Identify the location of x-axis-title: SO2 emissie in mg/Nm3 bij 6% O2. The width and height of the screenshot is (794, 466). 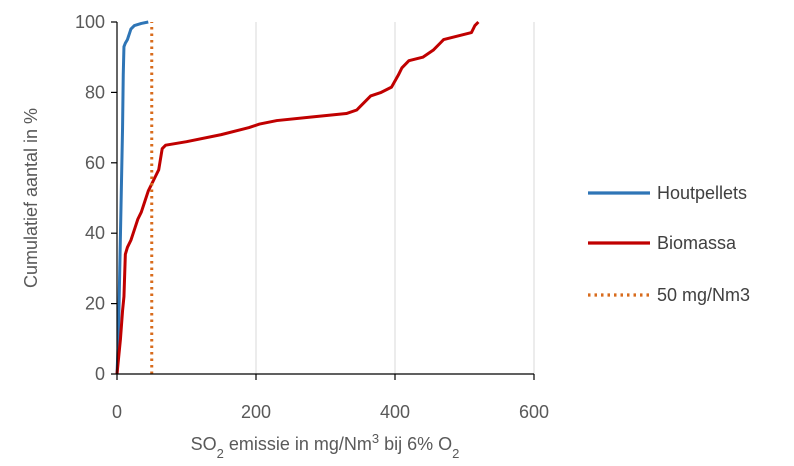
(325, 446).